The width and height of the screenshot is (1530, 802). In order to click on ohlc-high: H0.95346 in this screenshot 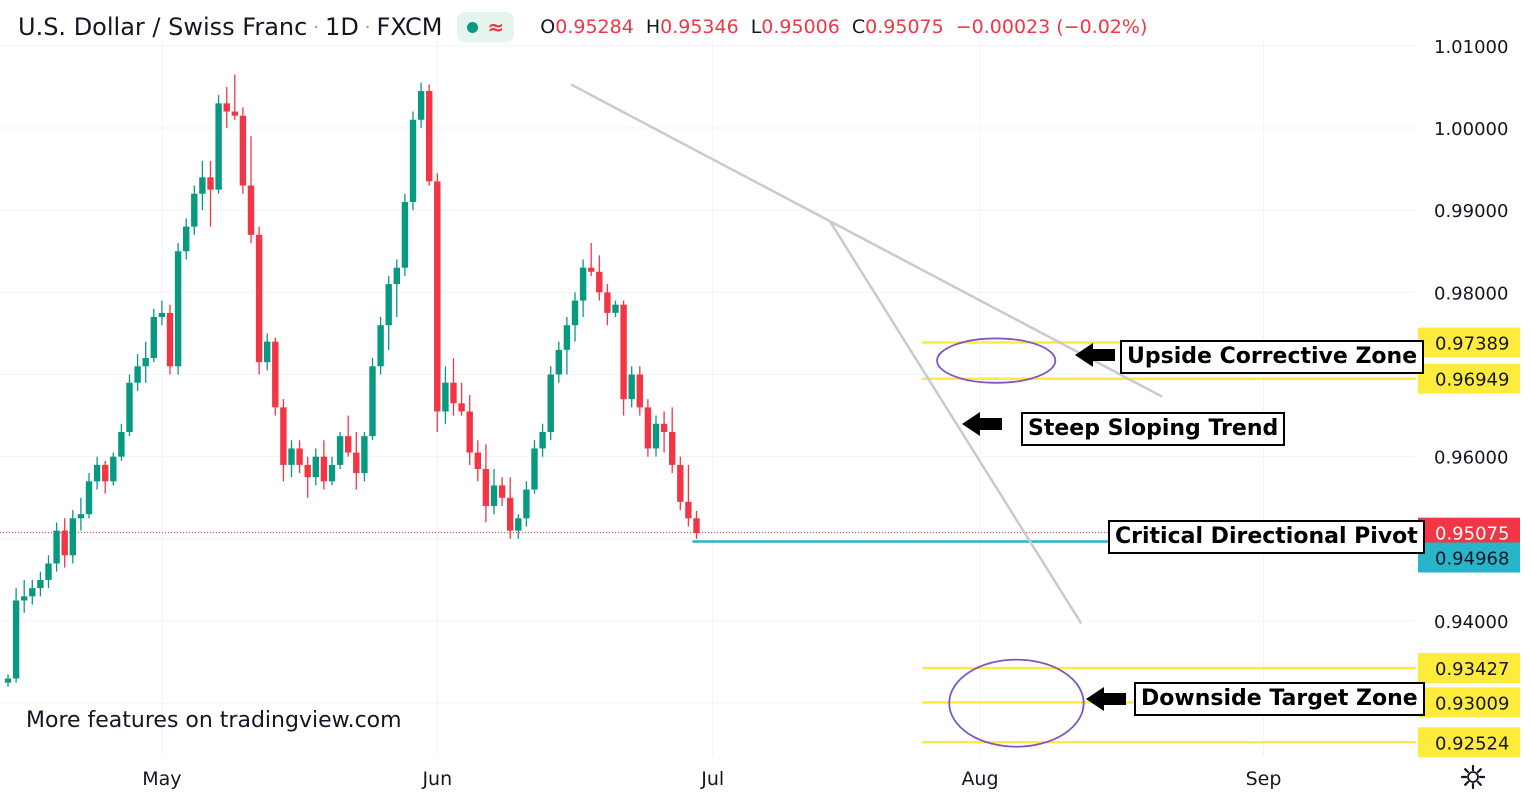, I will do `click(692, 27)`.